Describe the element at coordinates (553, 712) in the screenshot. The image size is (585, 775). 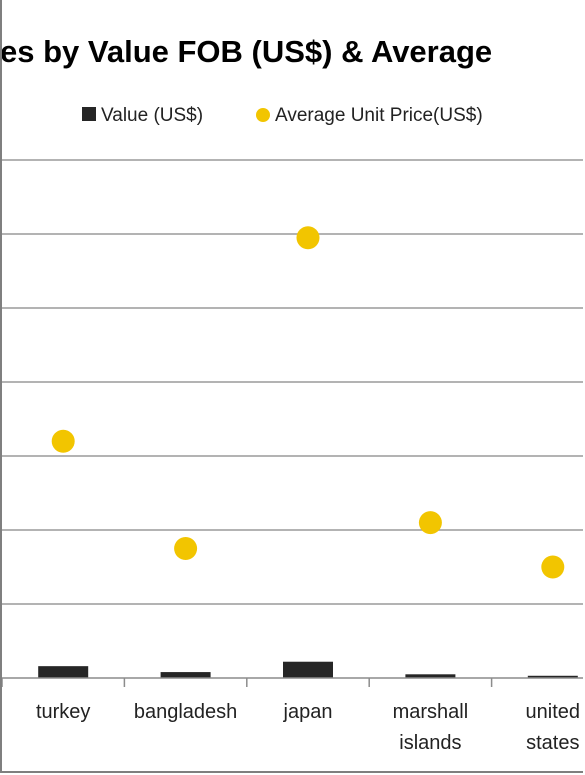
I see `x-tick-label: united` at that location.